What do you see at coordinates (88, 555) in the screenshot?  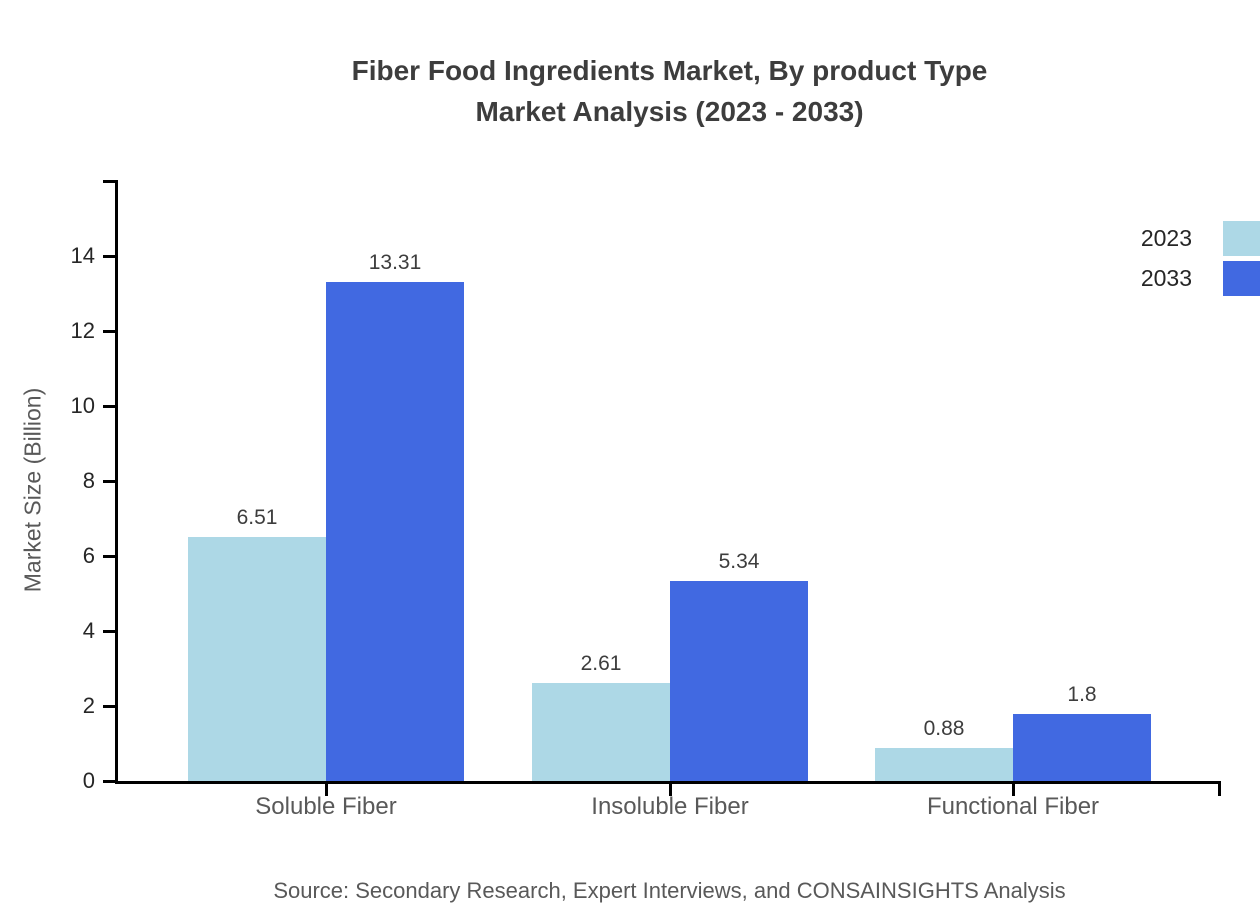 I see `y-tick-label: 6` at bounding box center [88, 555].